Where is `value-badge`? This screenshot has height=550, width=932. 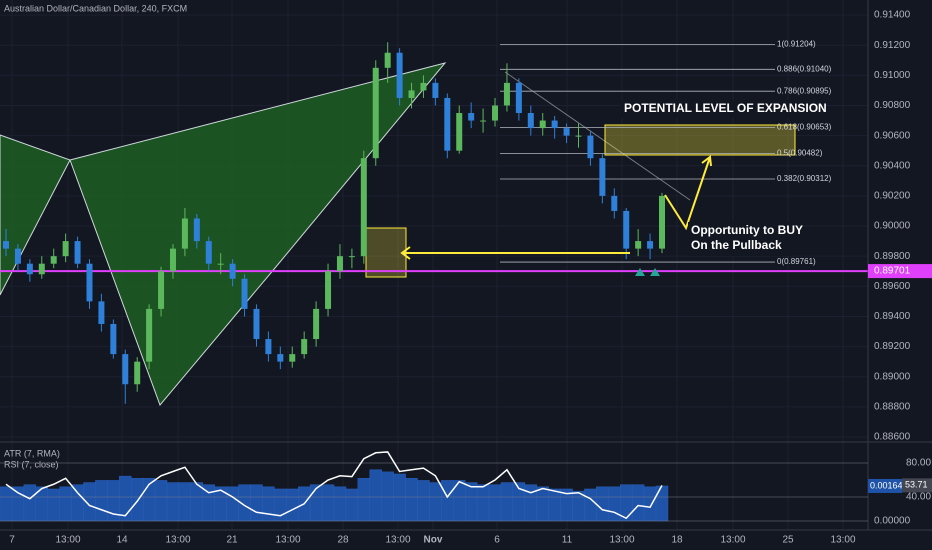 value-badge is located at coordinates (917, 485).